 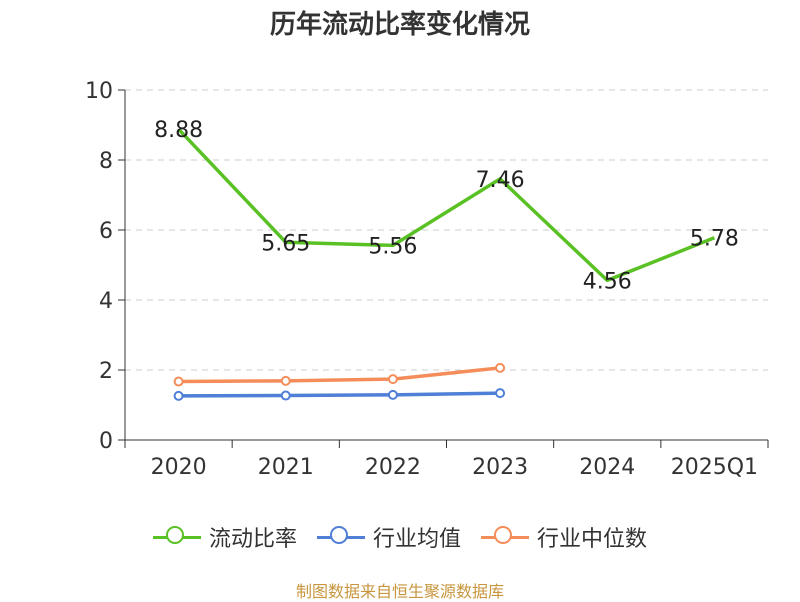 I want to click on x-tick-label: 2024, so click(x=607, y=467).